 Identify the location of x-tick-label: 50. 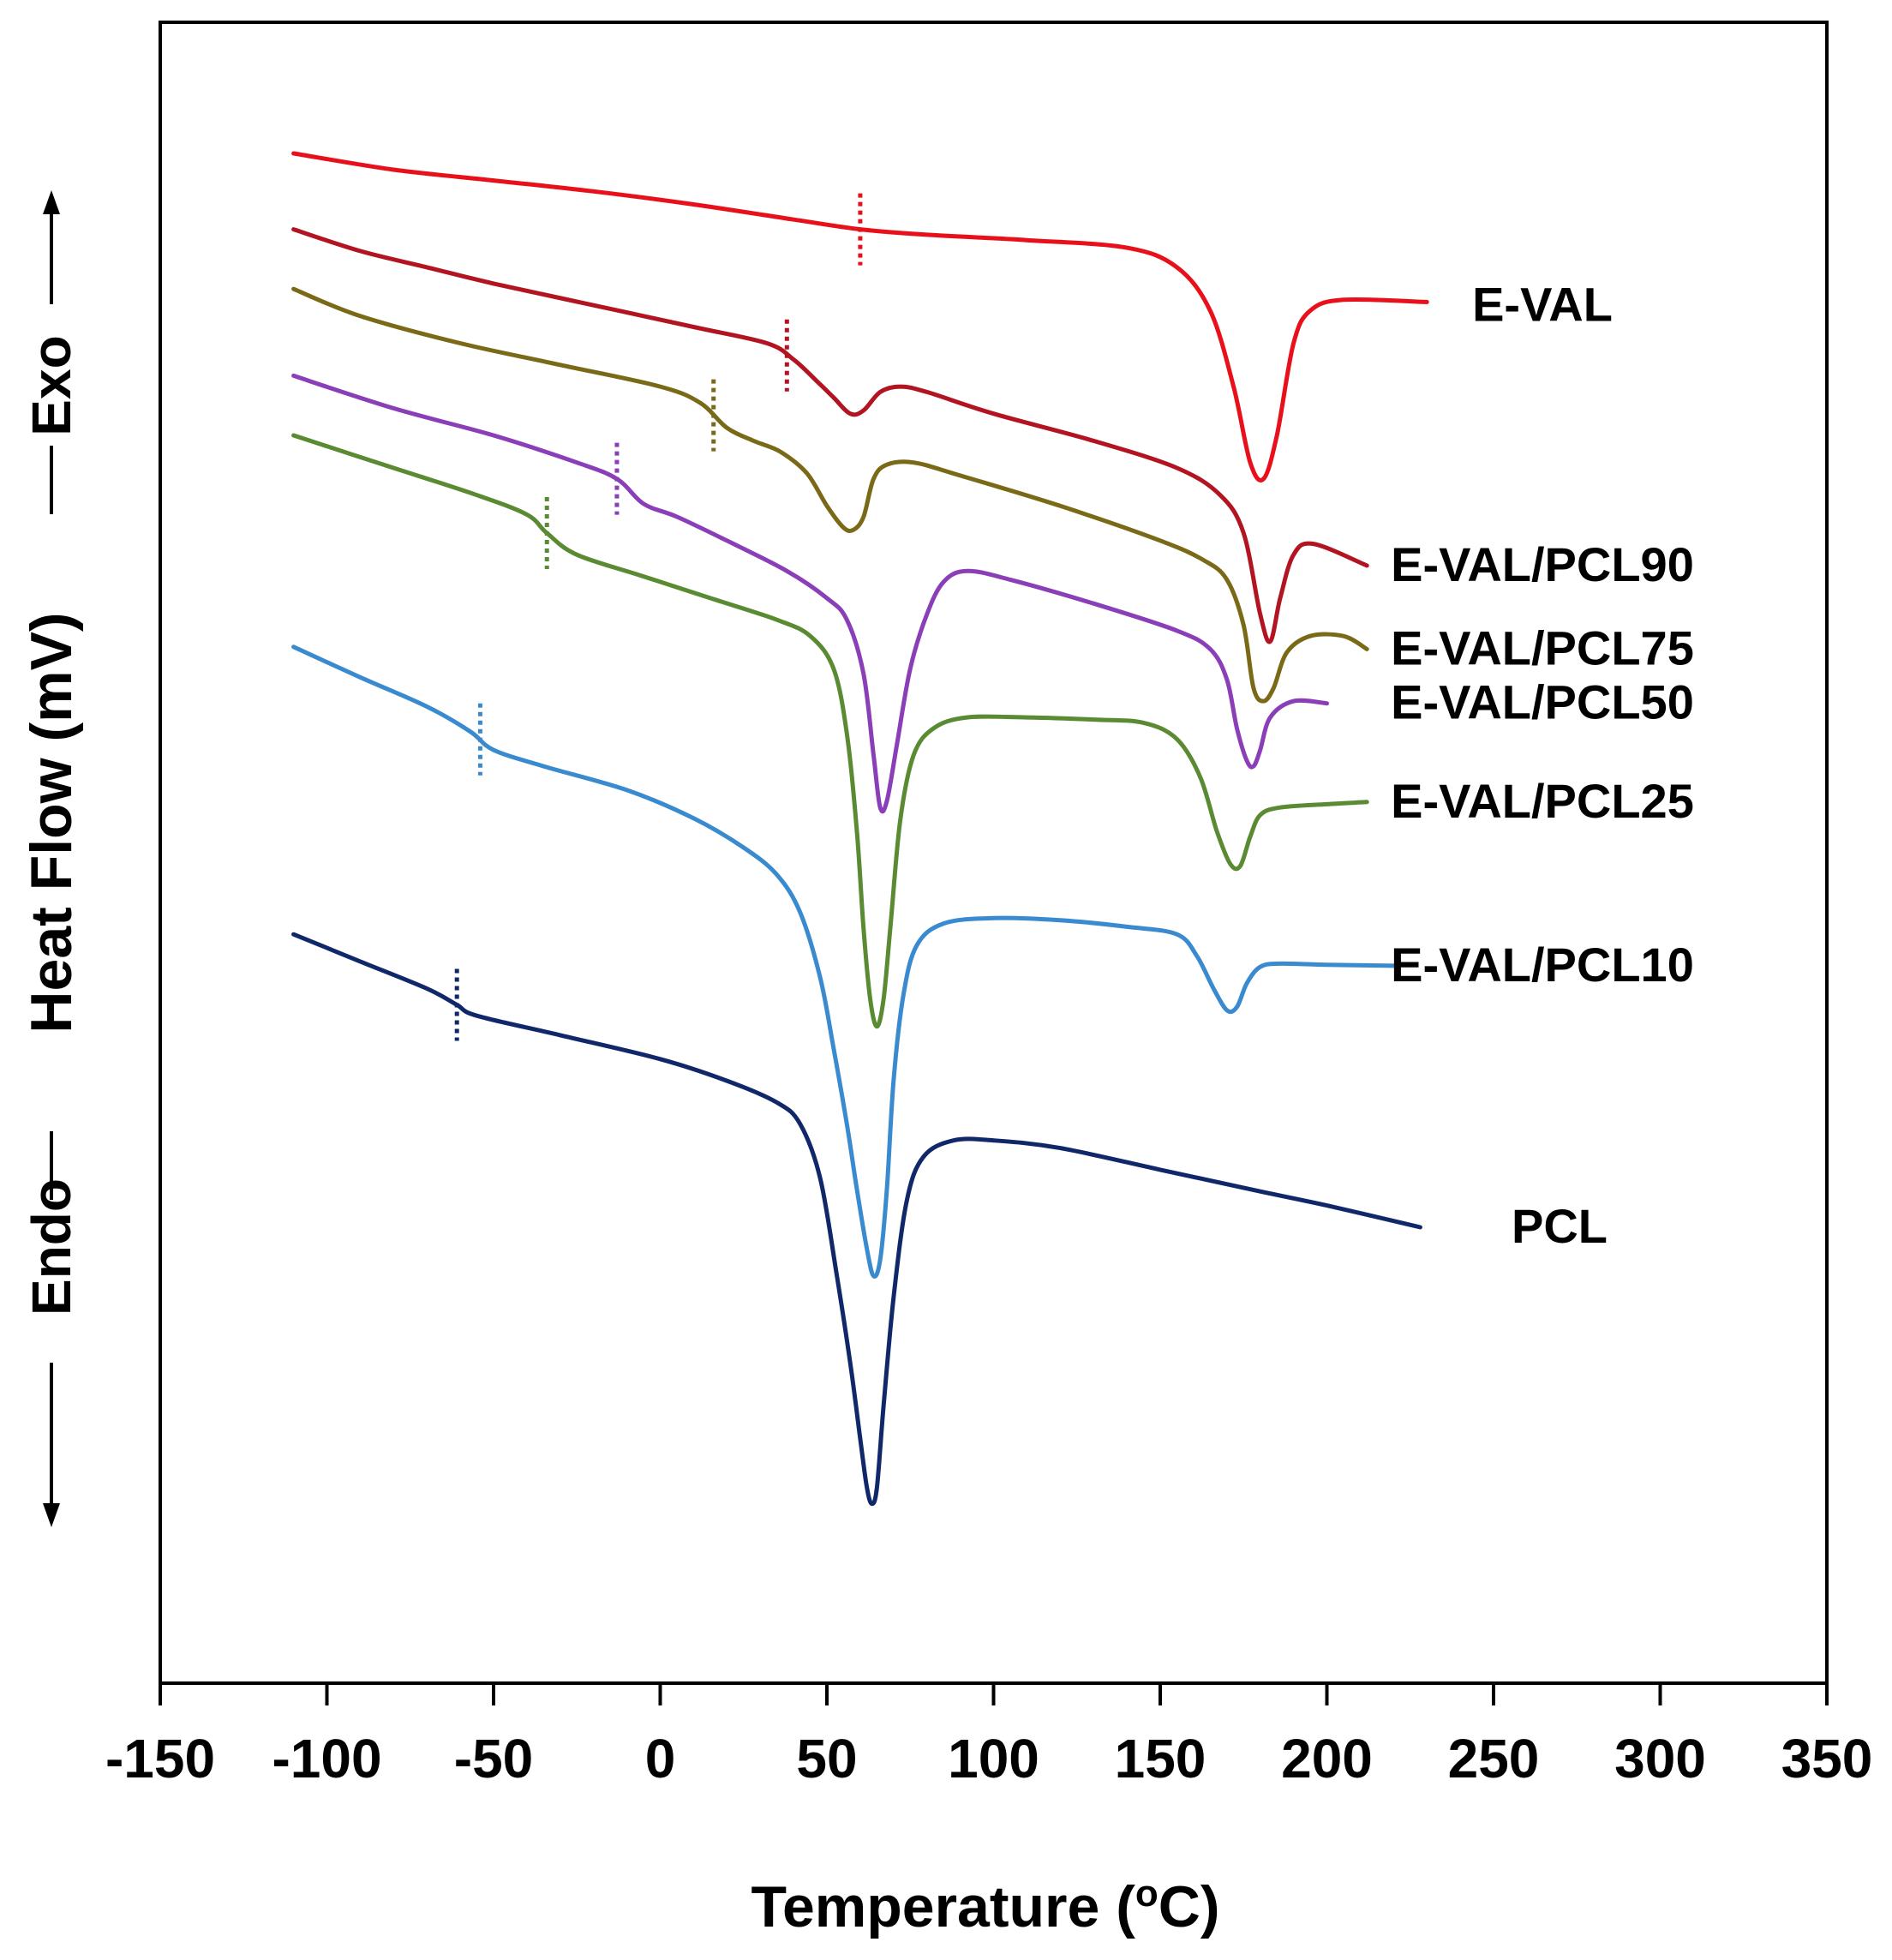
(826, 1758).